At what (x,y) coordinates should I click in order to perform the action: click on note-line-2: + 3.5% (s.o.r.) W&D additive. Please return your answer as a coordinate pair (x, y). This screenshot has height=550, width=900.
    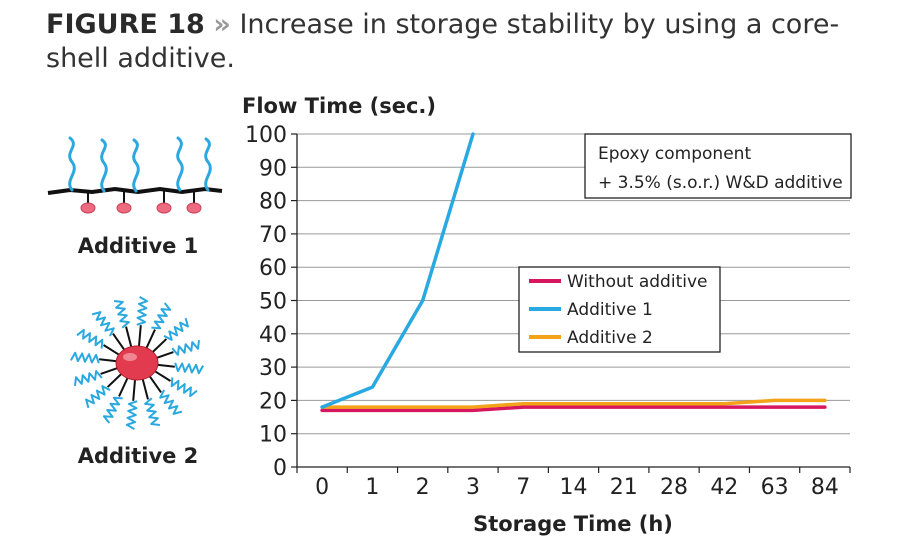
    Looking at the image, I should click on (720, 183).